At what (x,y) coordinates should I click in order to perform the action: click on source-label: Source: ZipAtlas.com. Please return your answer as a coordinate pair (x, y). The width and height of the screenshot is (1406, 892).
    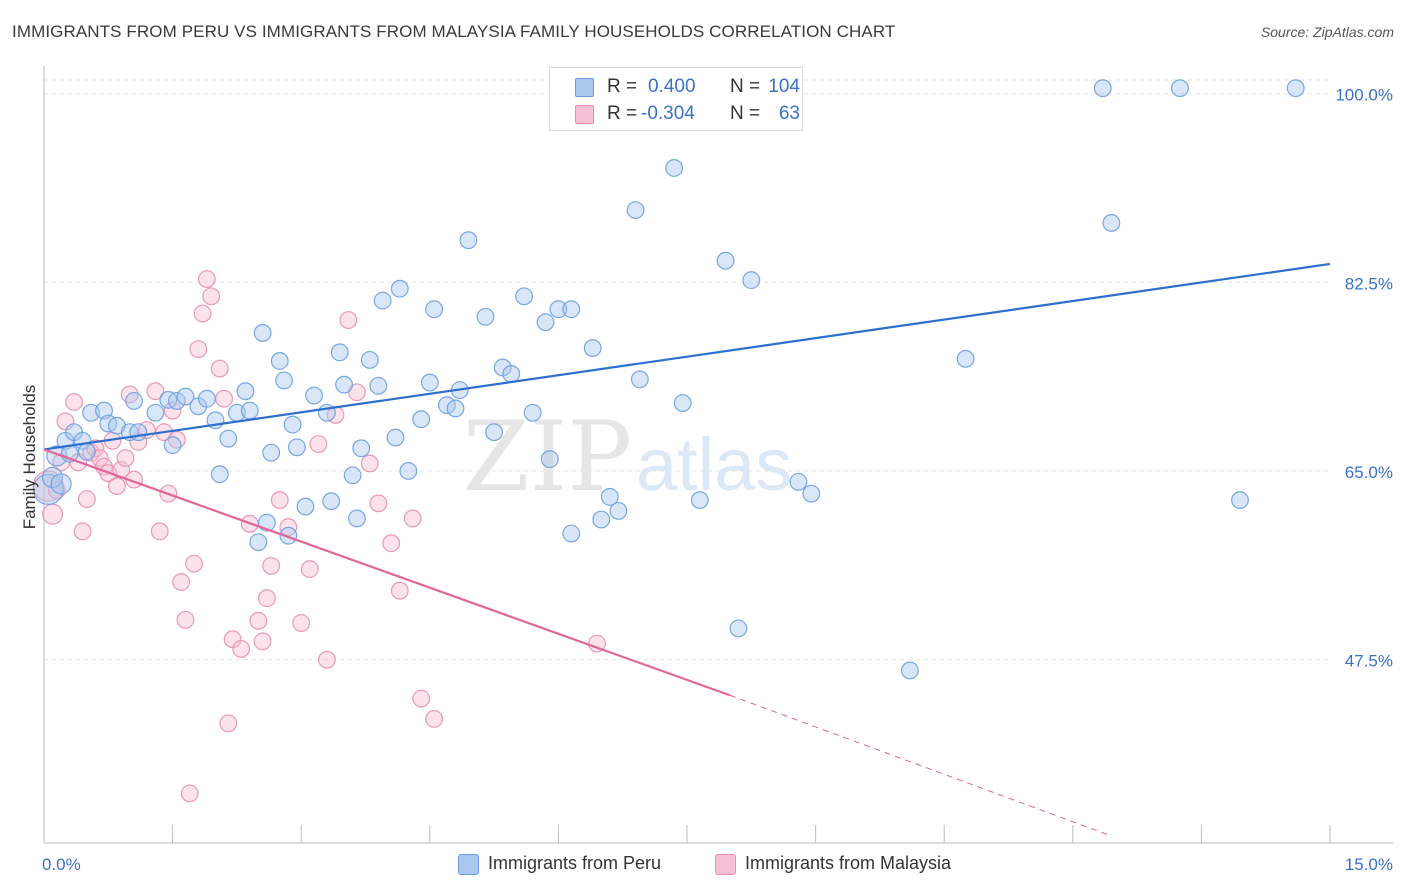
    Looking at the image, I should click on (1327, 32).